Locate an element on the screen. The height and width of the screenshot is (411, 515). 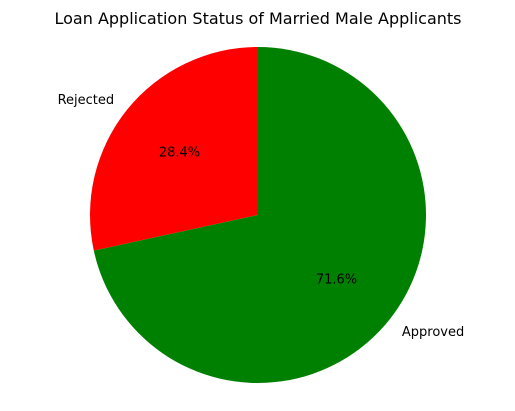
slice-percent-approved: 71.6% is located at coordinates (336, 279).